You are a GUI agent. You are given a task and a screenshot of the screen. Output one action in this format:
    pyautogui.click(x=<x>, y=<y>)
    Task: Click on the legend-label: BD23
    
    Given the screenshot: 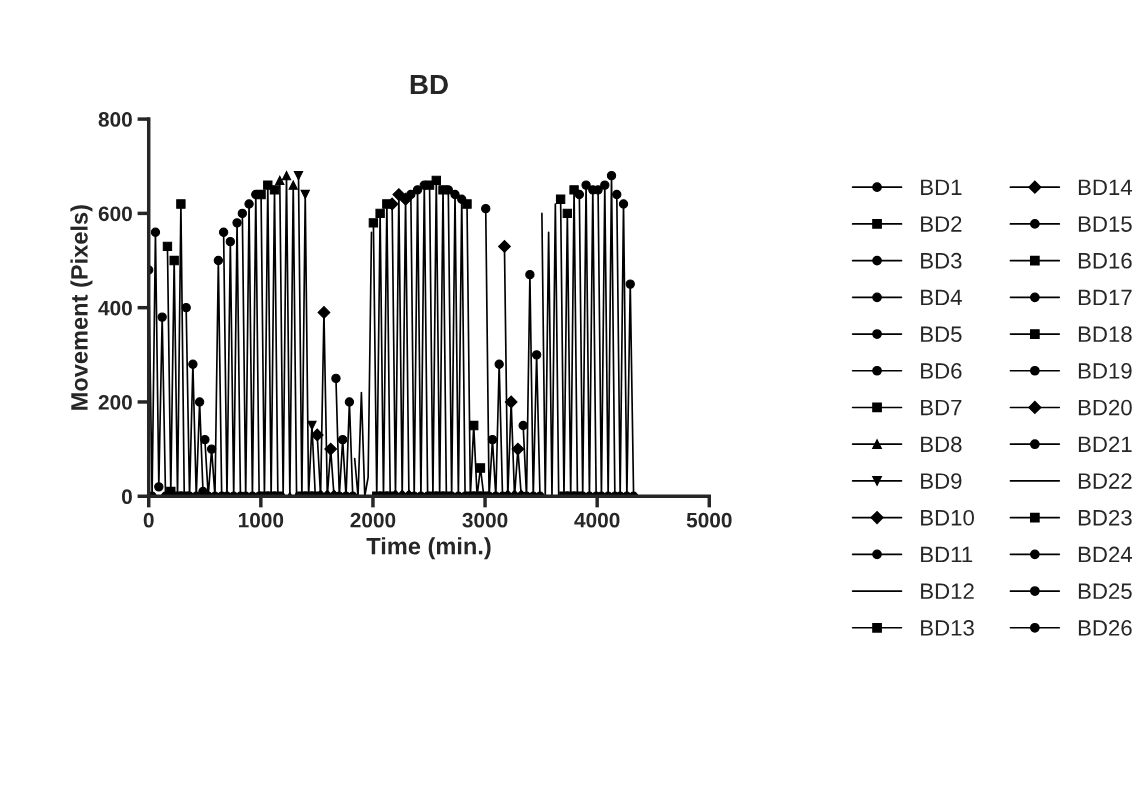 What is the action you would take?
    pyautogui.click(x=1105, y=517)
    